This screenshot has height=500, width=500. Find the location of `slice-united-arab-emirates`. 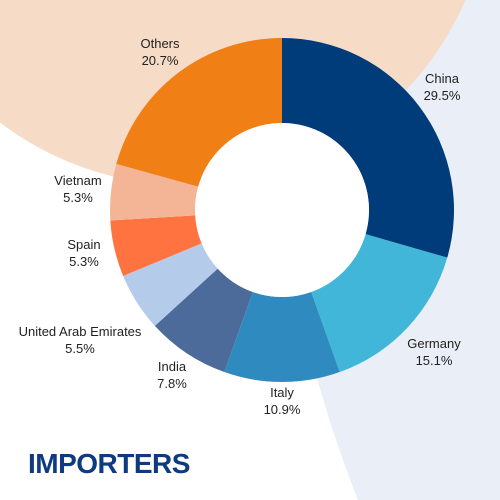

slice-united-arab-emirates is located at coordinates (170, 284).